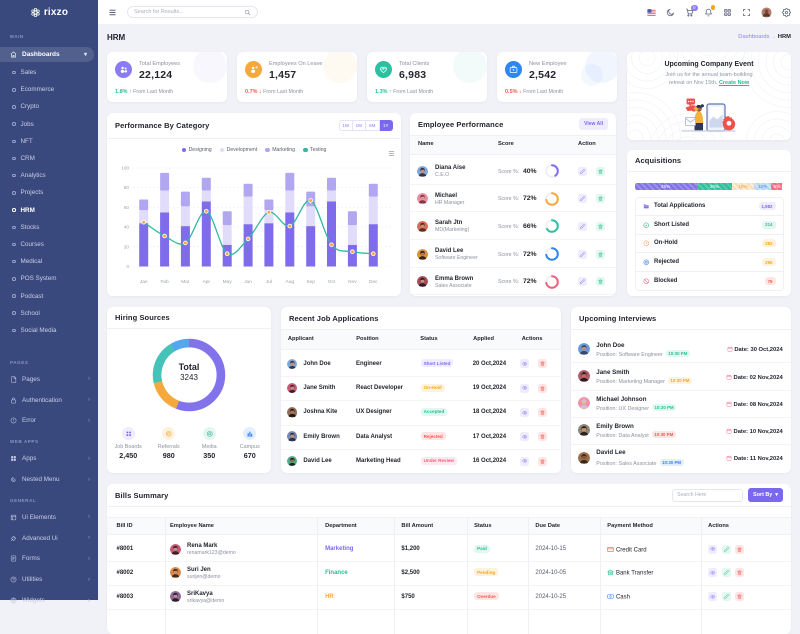 The image size is (800, 634). Describe the element at coordinates (332, 282) in the screenshot. I see `svg-text: Oct` at that location.